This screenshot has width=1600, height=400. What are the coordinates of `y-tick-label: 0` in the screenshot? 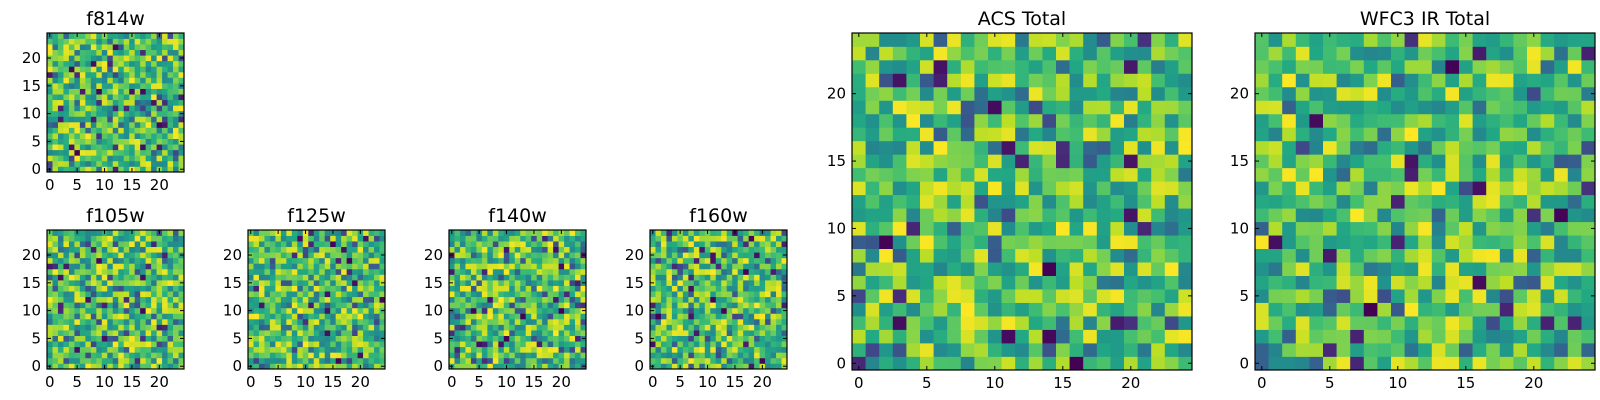 It's located at (438, 366).